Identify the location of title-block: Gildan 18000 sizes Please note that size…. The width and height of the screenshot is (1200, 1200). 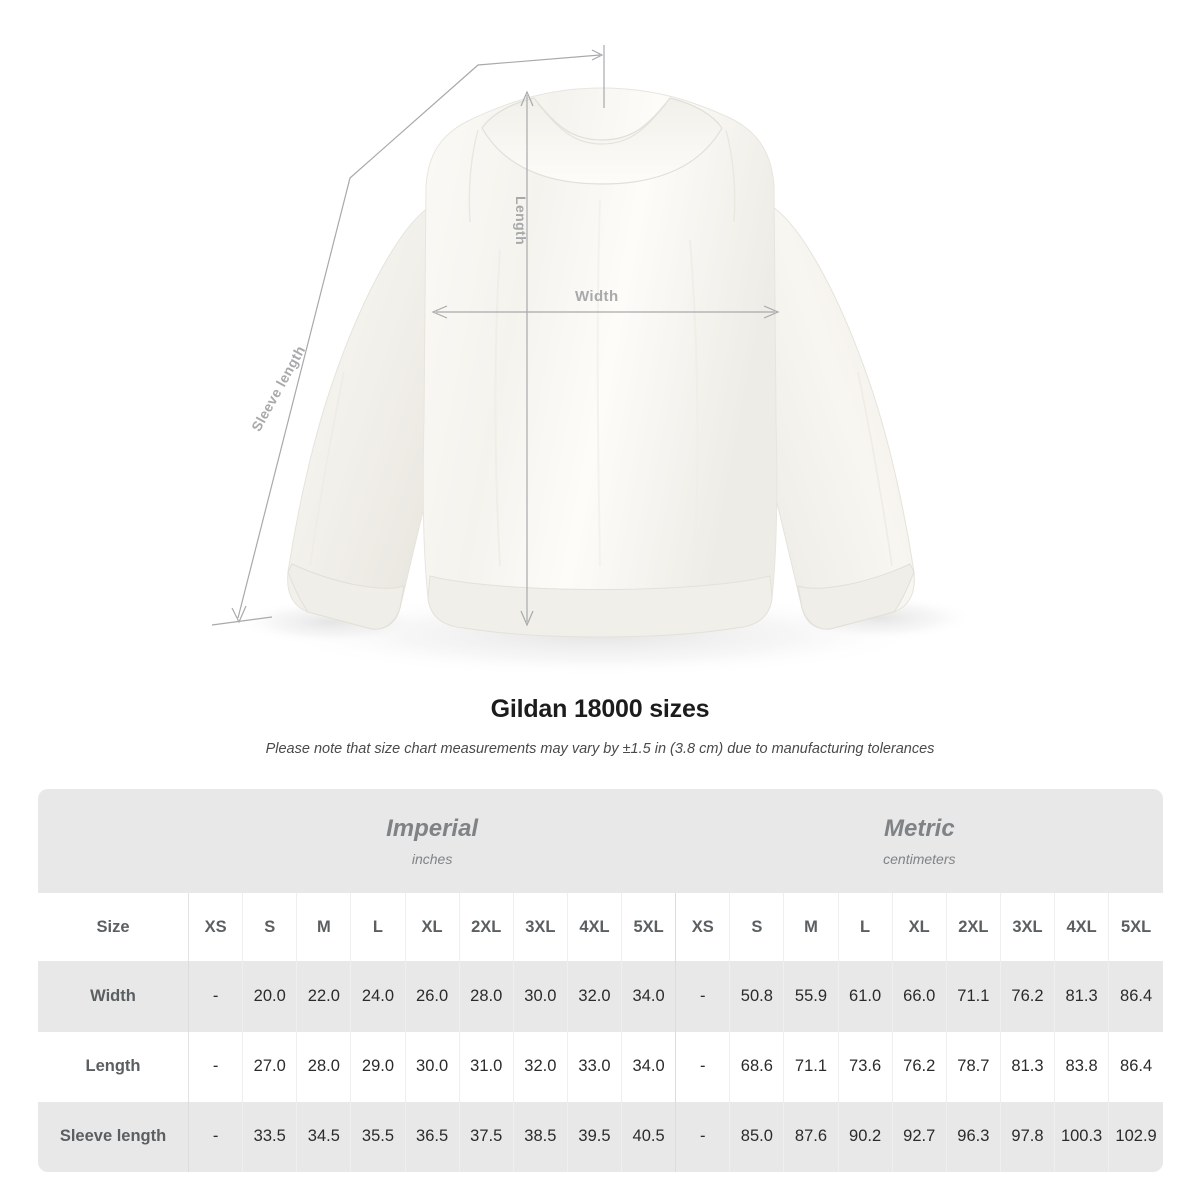
(600, 726).